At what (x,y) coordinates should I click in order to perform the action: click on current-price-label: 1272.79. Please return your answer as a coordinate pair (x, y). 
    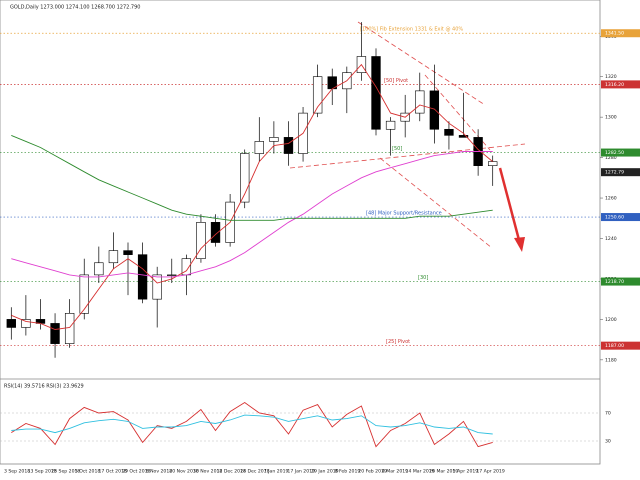
    Looking at the image, I should click on (614, 173).